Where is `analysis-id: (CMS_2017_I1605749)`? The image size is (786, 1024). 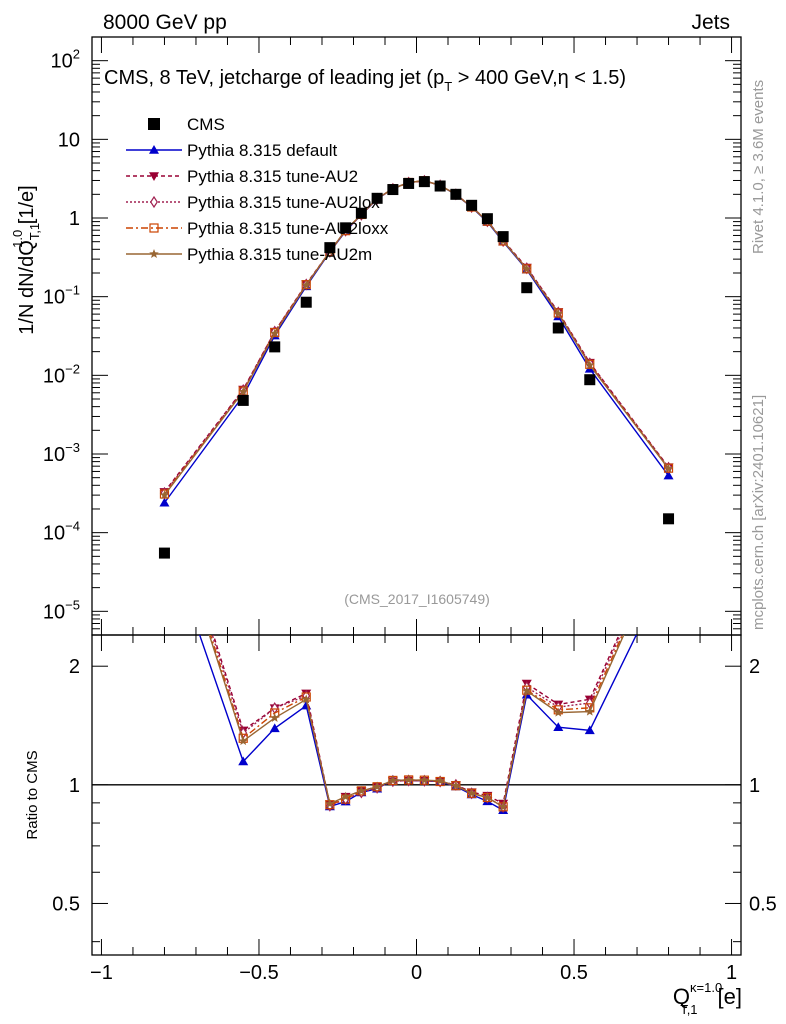 analysis-id: (CMS_2017_I1605749) is located at coordinates (417, 599).